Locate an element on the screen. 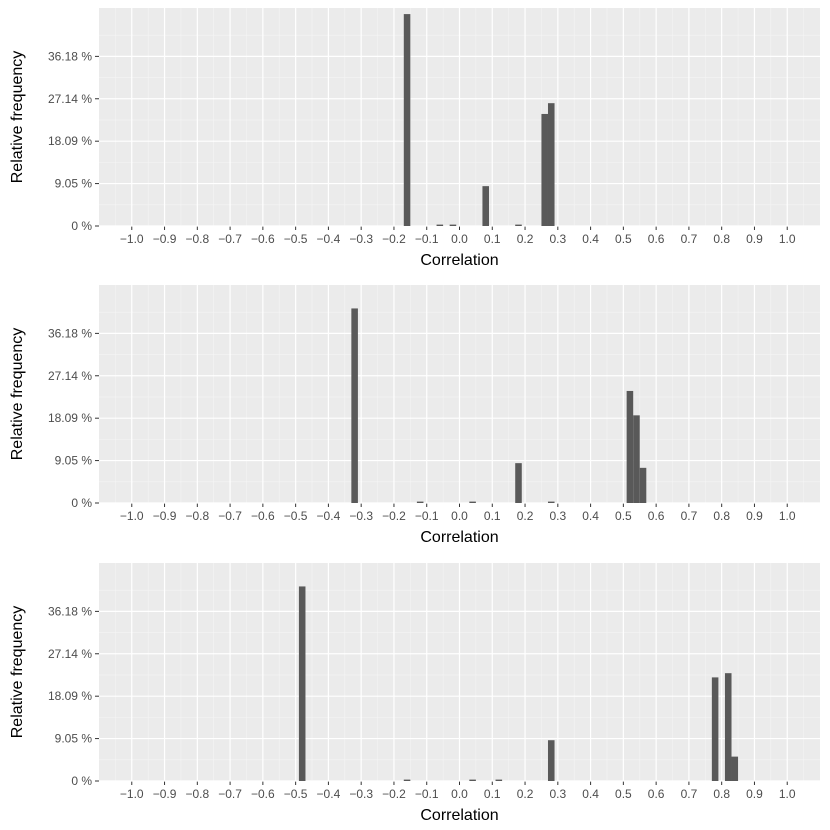  x-tick-label: 0.4 is located at coordinates (590, 794).